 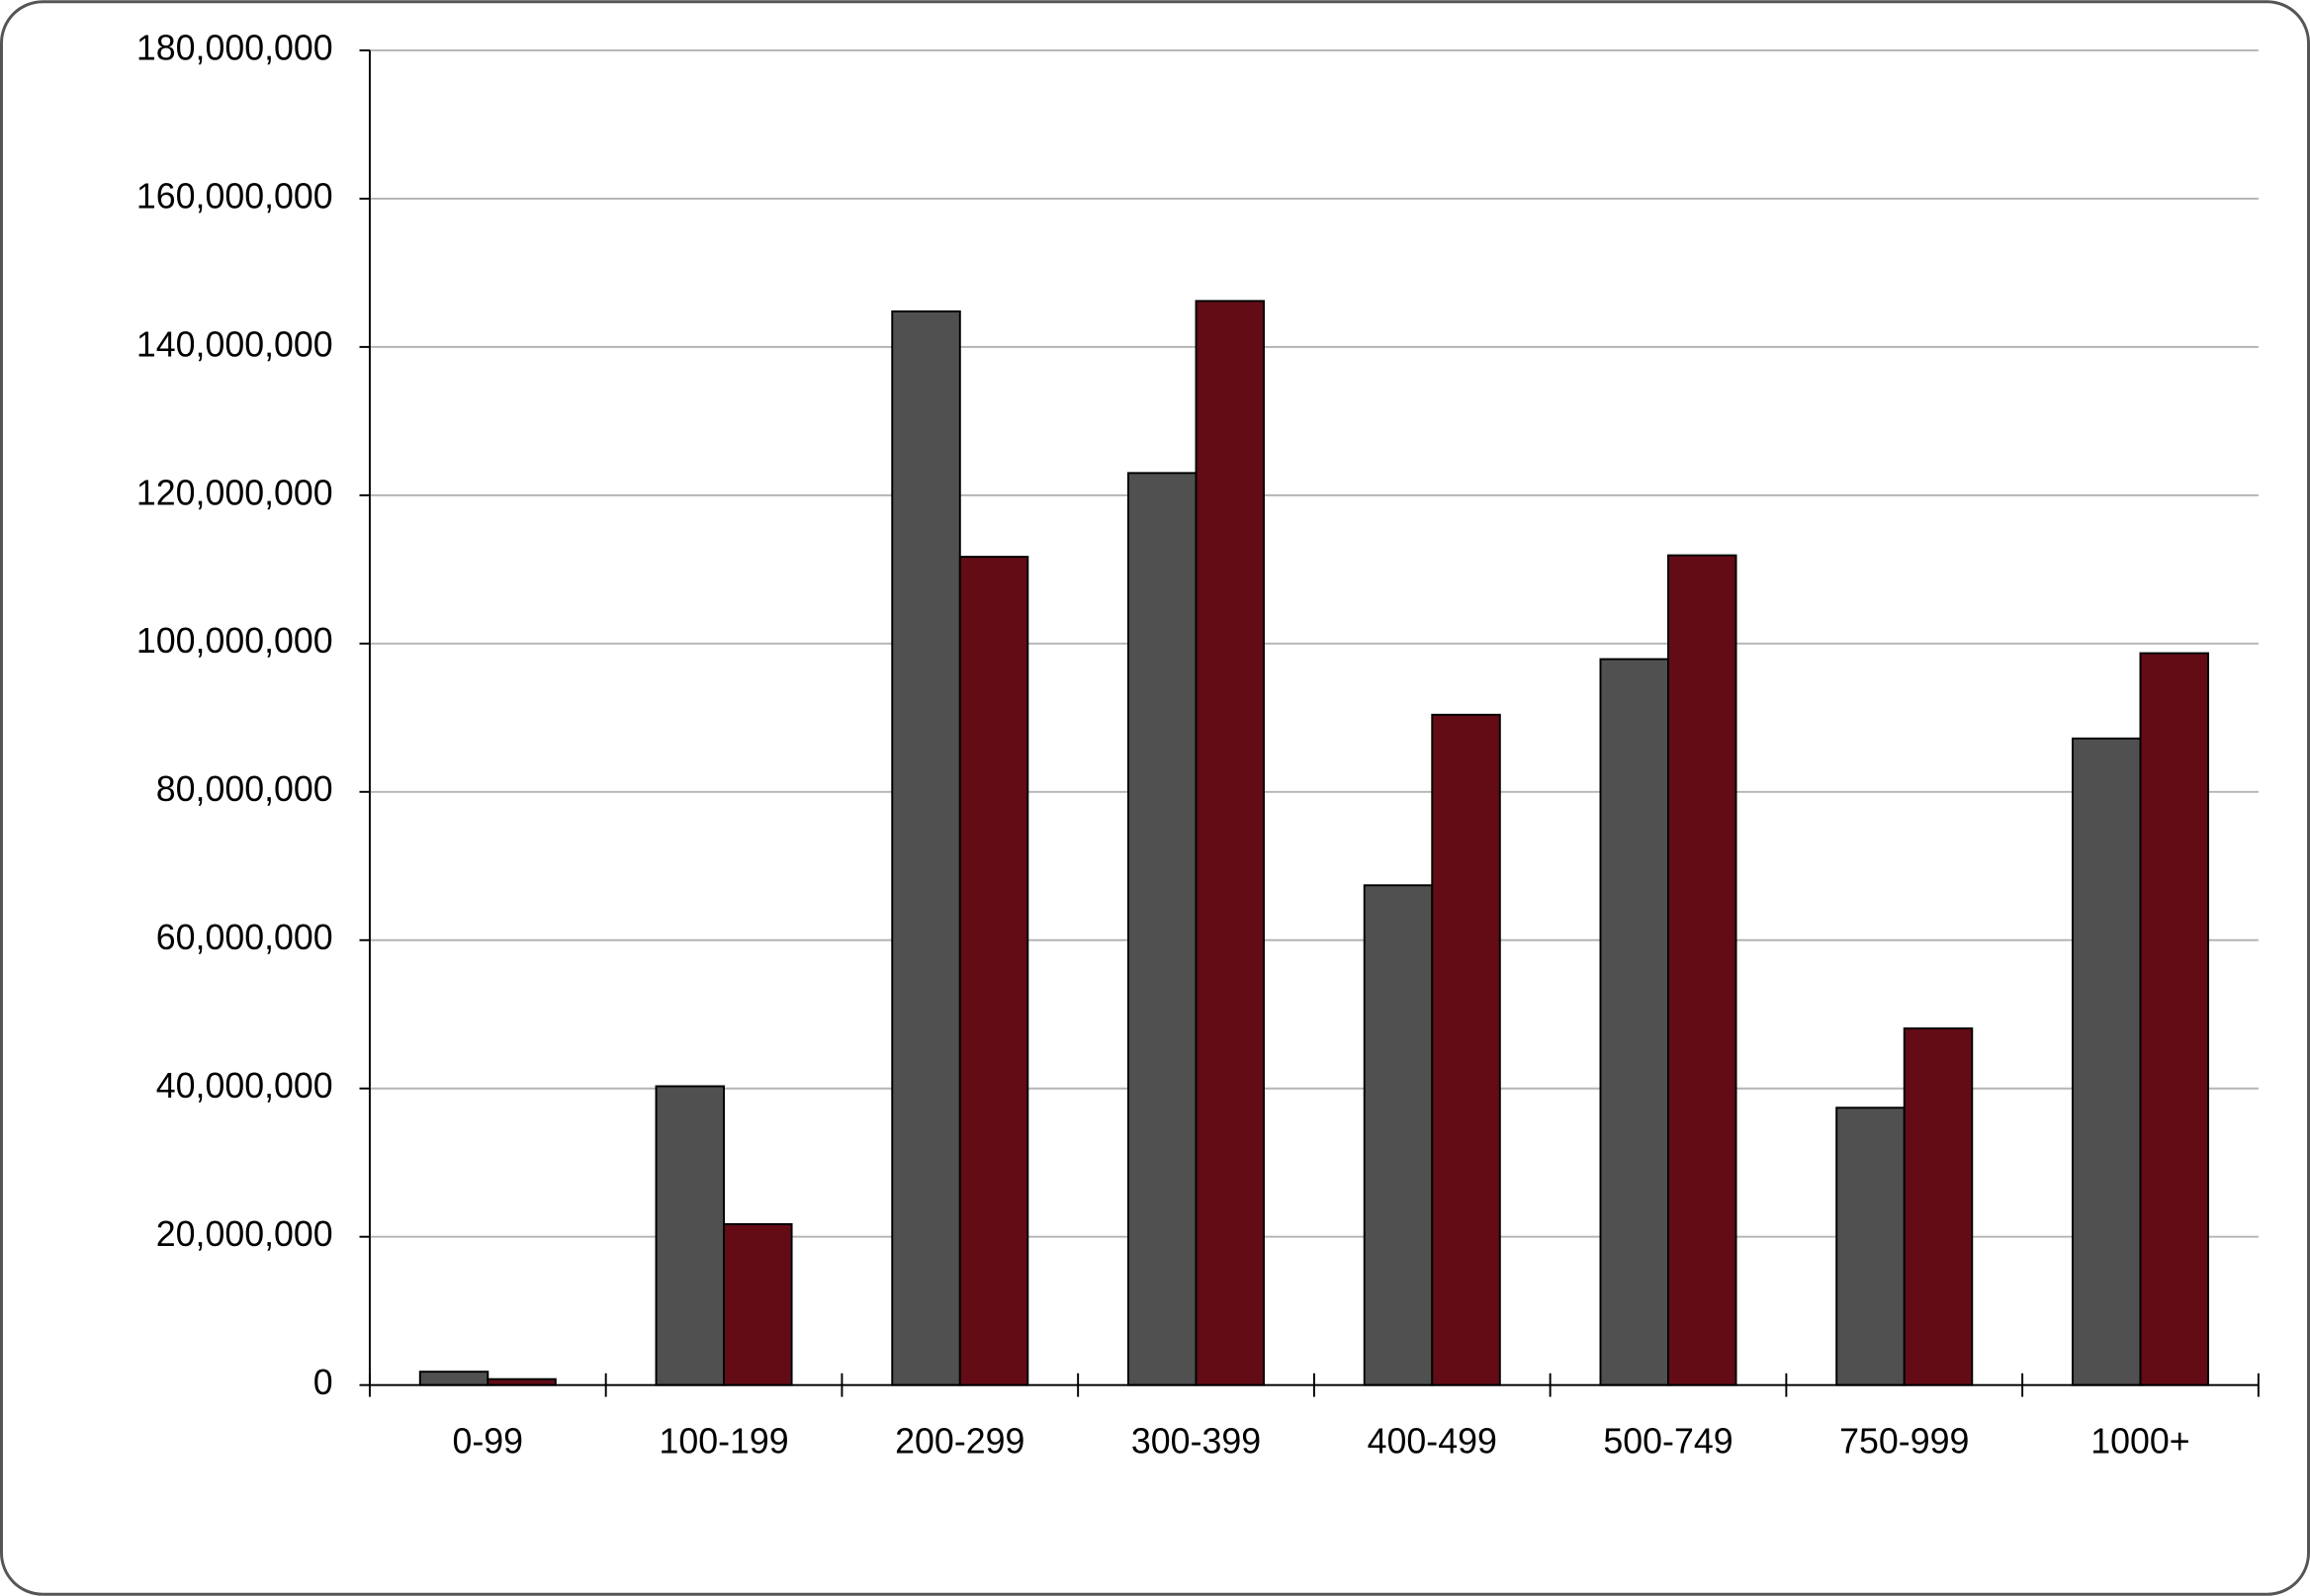 What do you see at coordinates (244, 937) in the screenshot?
I see `y-tick-label: 60,000,000` at bounding box center [244, 937].